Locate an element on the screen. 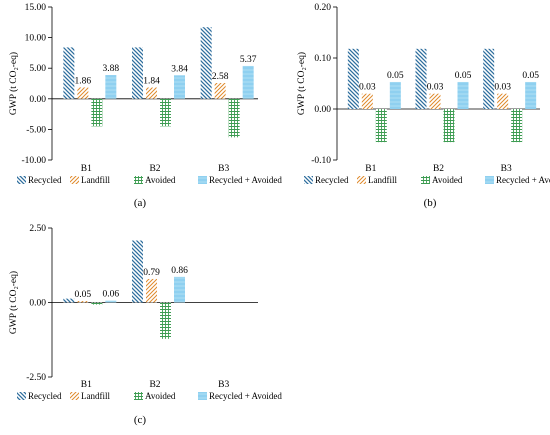 Image resolution: width=550 pixels, height=435 pixels. data-label: 1.84 is located at coordinates (151, 82).